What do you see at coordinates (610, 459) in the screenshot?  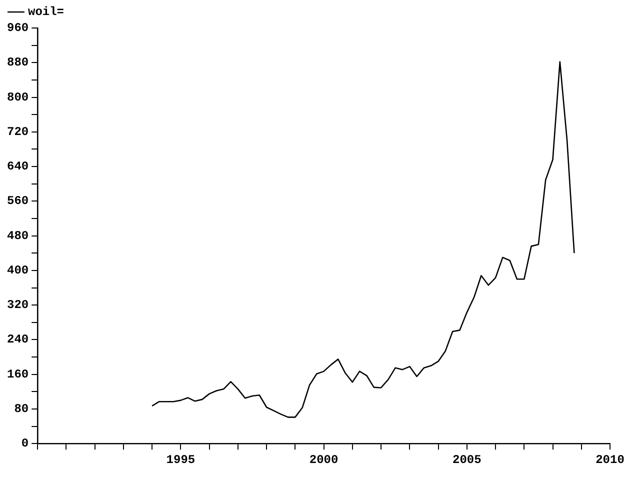 I see `x-tick-label: 2010` at bounding box center [610, 459].